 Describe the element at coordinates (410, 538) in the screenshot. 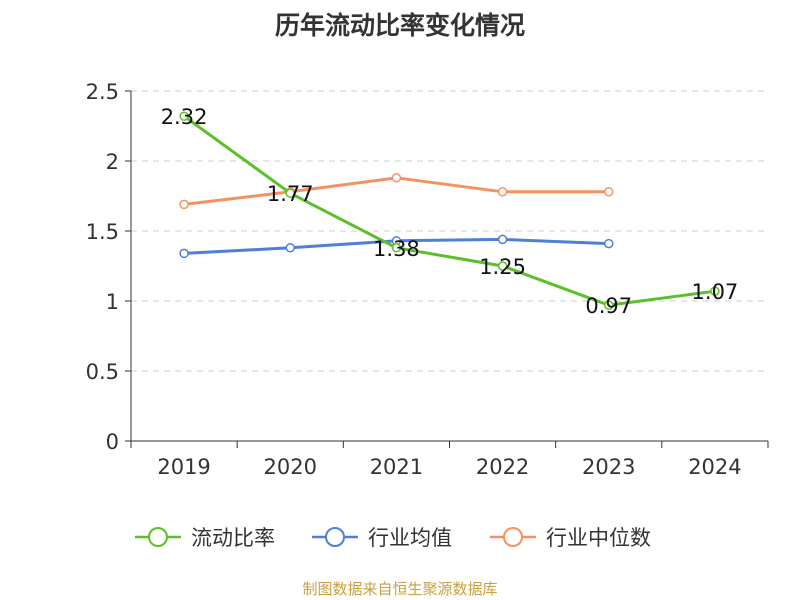

I see `legend-label-1: 行业均值` at that location.